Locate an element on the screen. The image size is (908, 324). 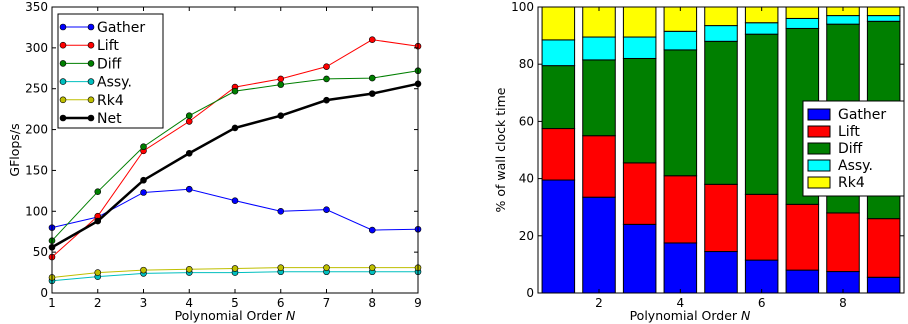
line-chart-legend-box is located at coordinates (110, 71).